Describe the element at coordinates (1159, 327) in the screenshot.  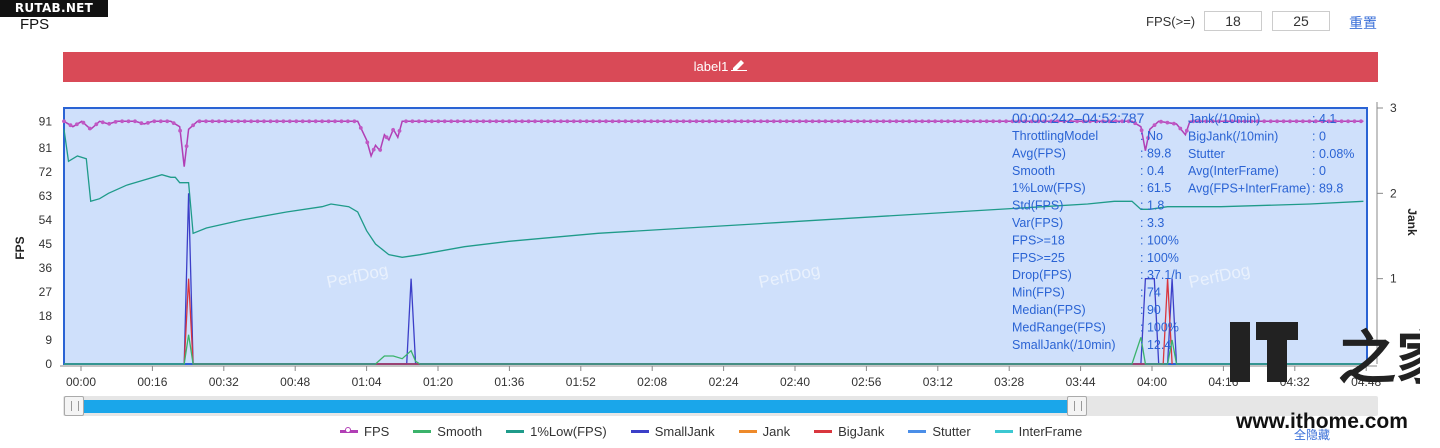
I see `stat-value: : 100%` at that location.